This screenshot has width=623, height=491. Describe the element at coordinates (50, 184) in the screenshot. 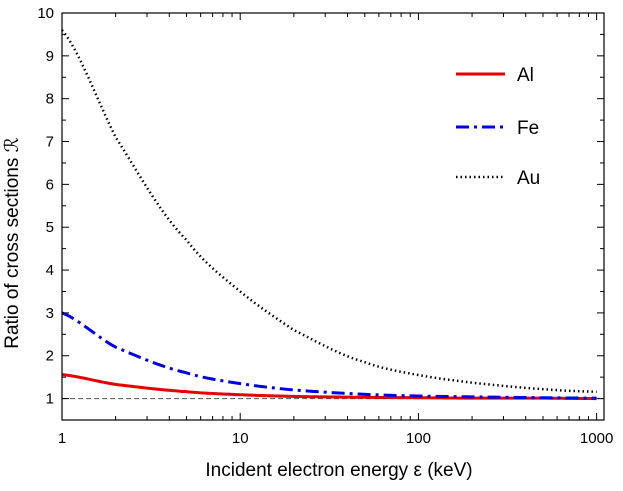

I see `y-tick-label: 6` at that location.